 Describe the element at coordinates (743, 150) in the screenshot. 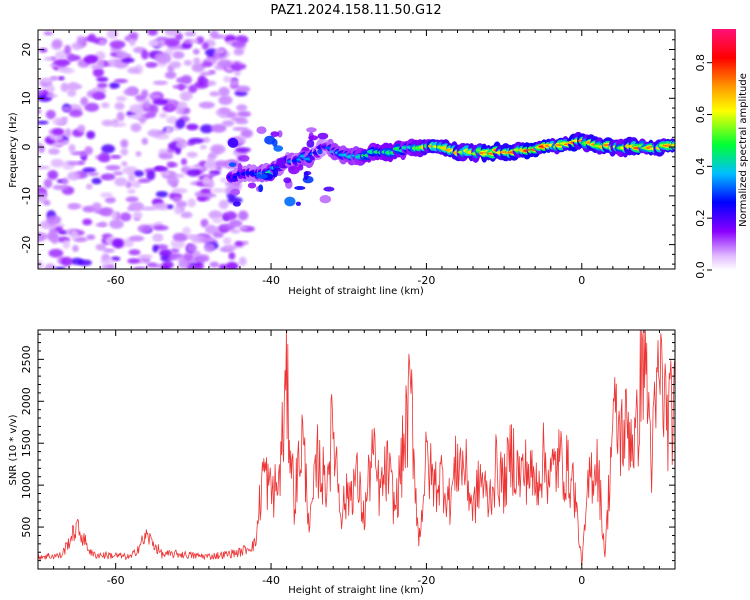

I see `colorbar-label: Normalized spectral amplitude` at that location.